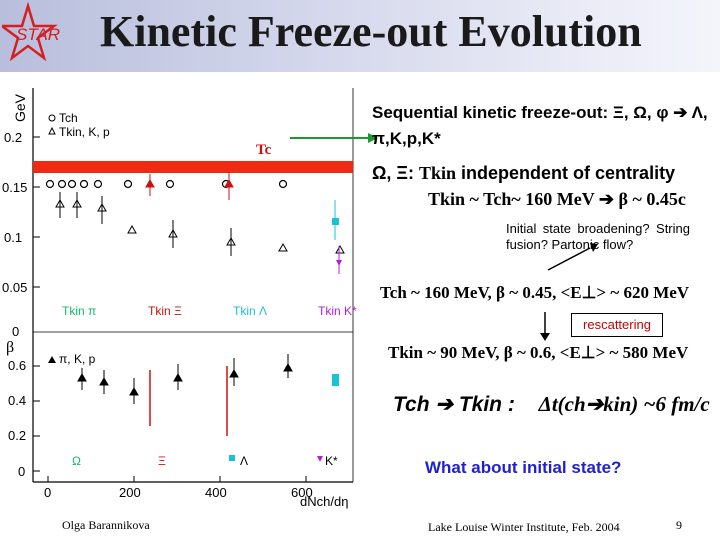  I want to click on star-icon, so click(30, 32).